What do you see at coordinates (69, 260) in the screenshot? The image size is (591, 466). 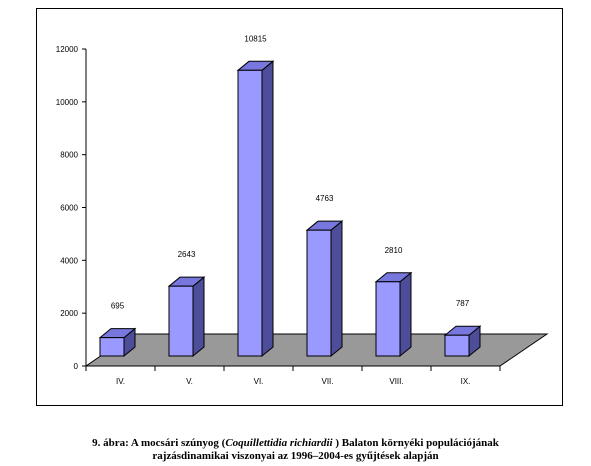 I see `y-tick-label: 4000` at bounding box center [69, 260].